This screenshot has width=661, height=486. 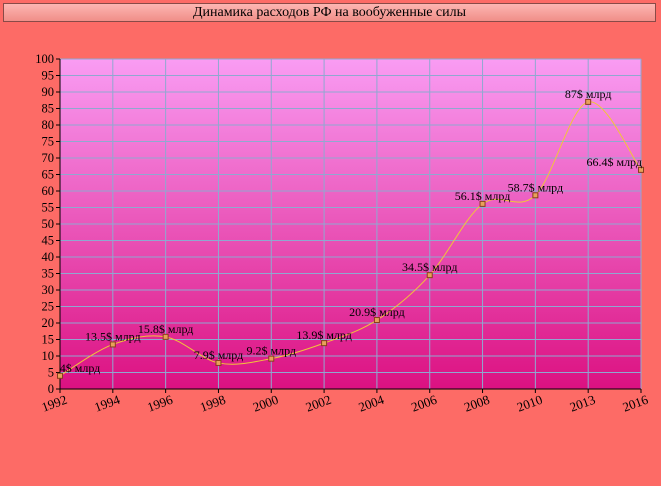 I want to click on y-tick-label: 95, so click(x=48, y=76).